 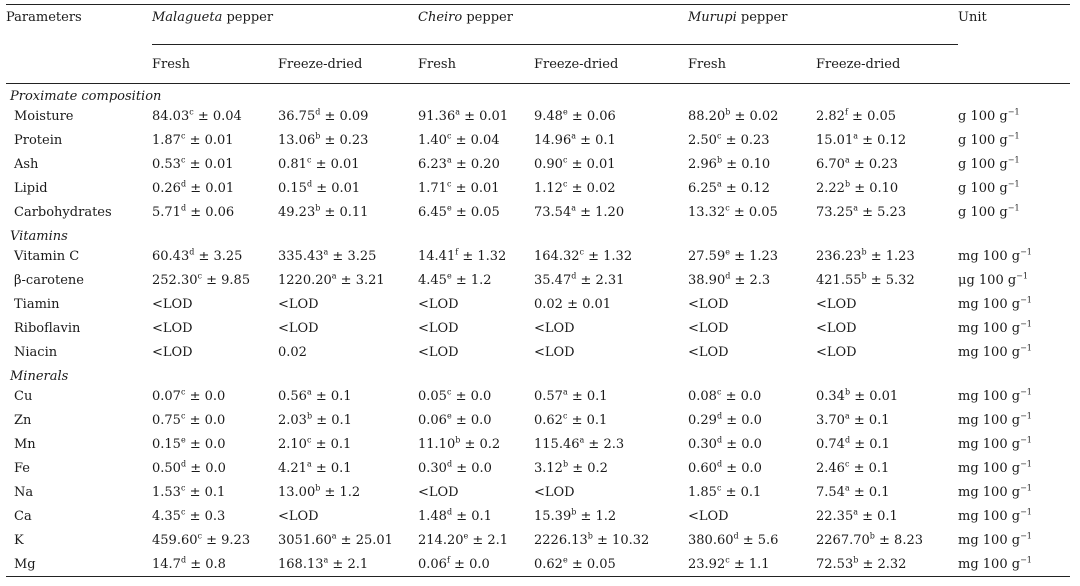 I want to click on value-cell: 421.55b ± 5.32, so click(x=887, y=280).